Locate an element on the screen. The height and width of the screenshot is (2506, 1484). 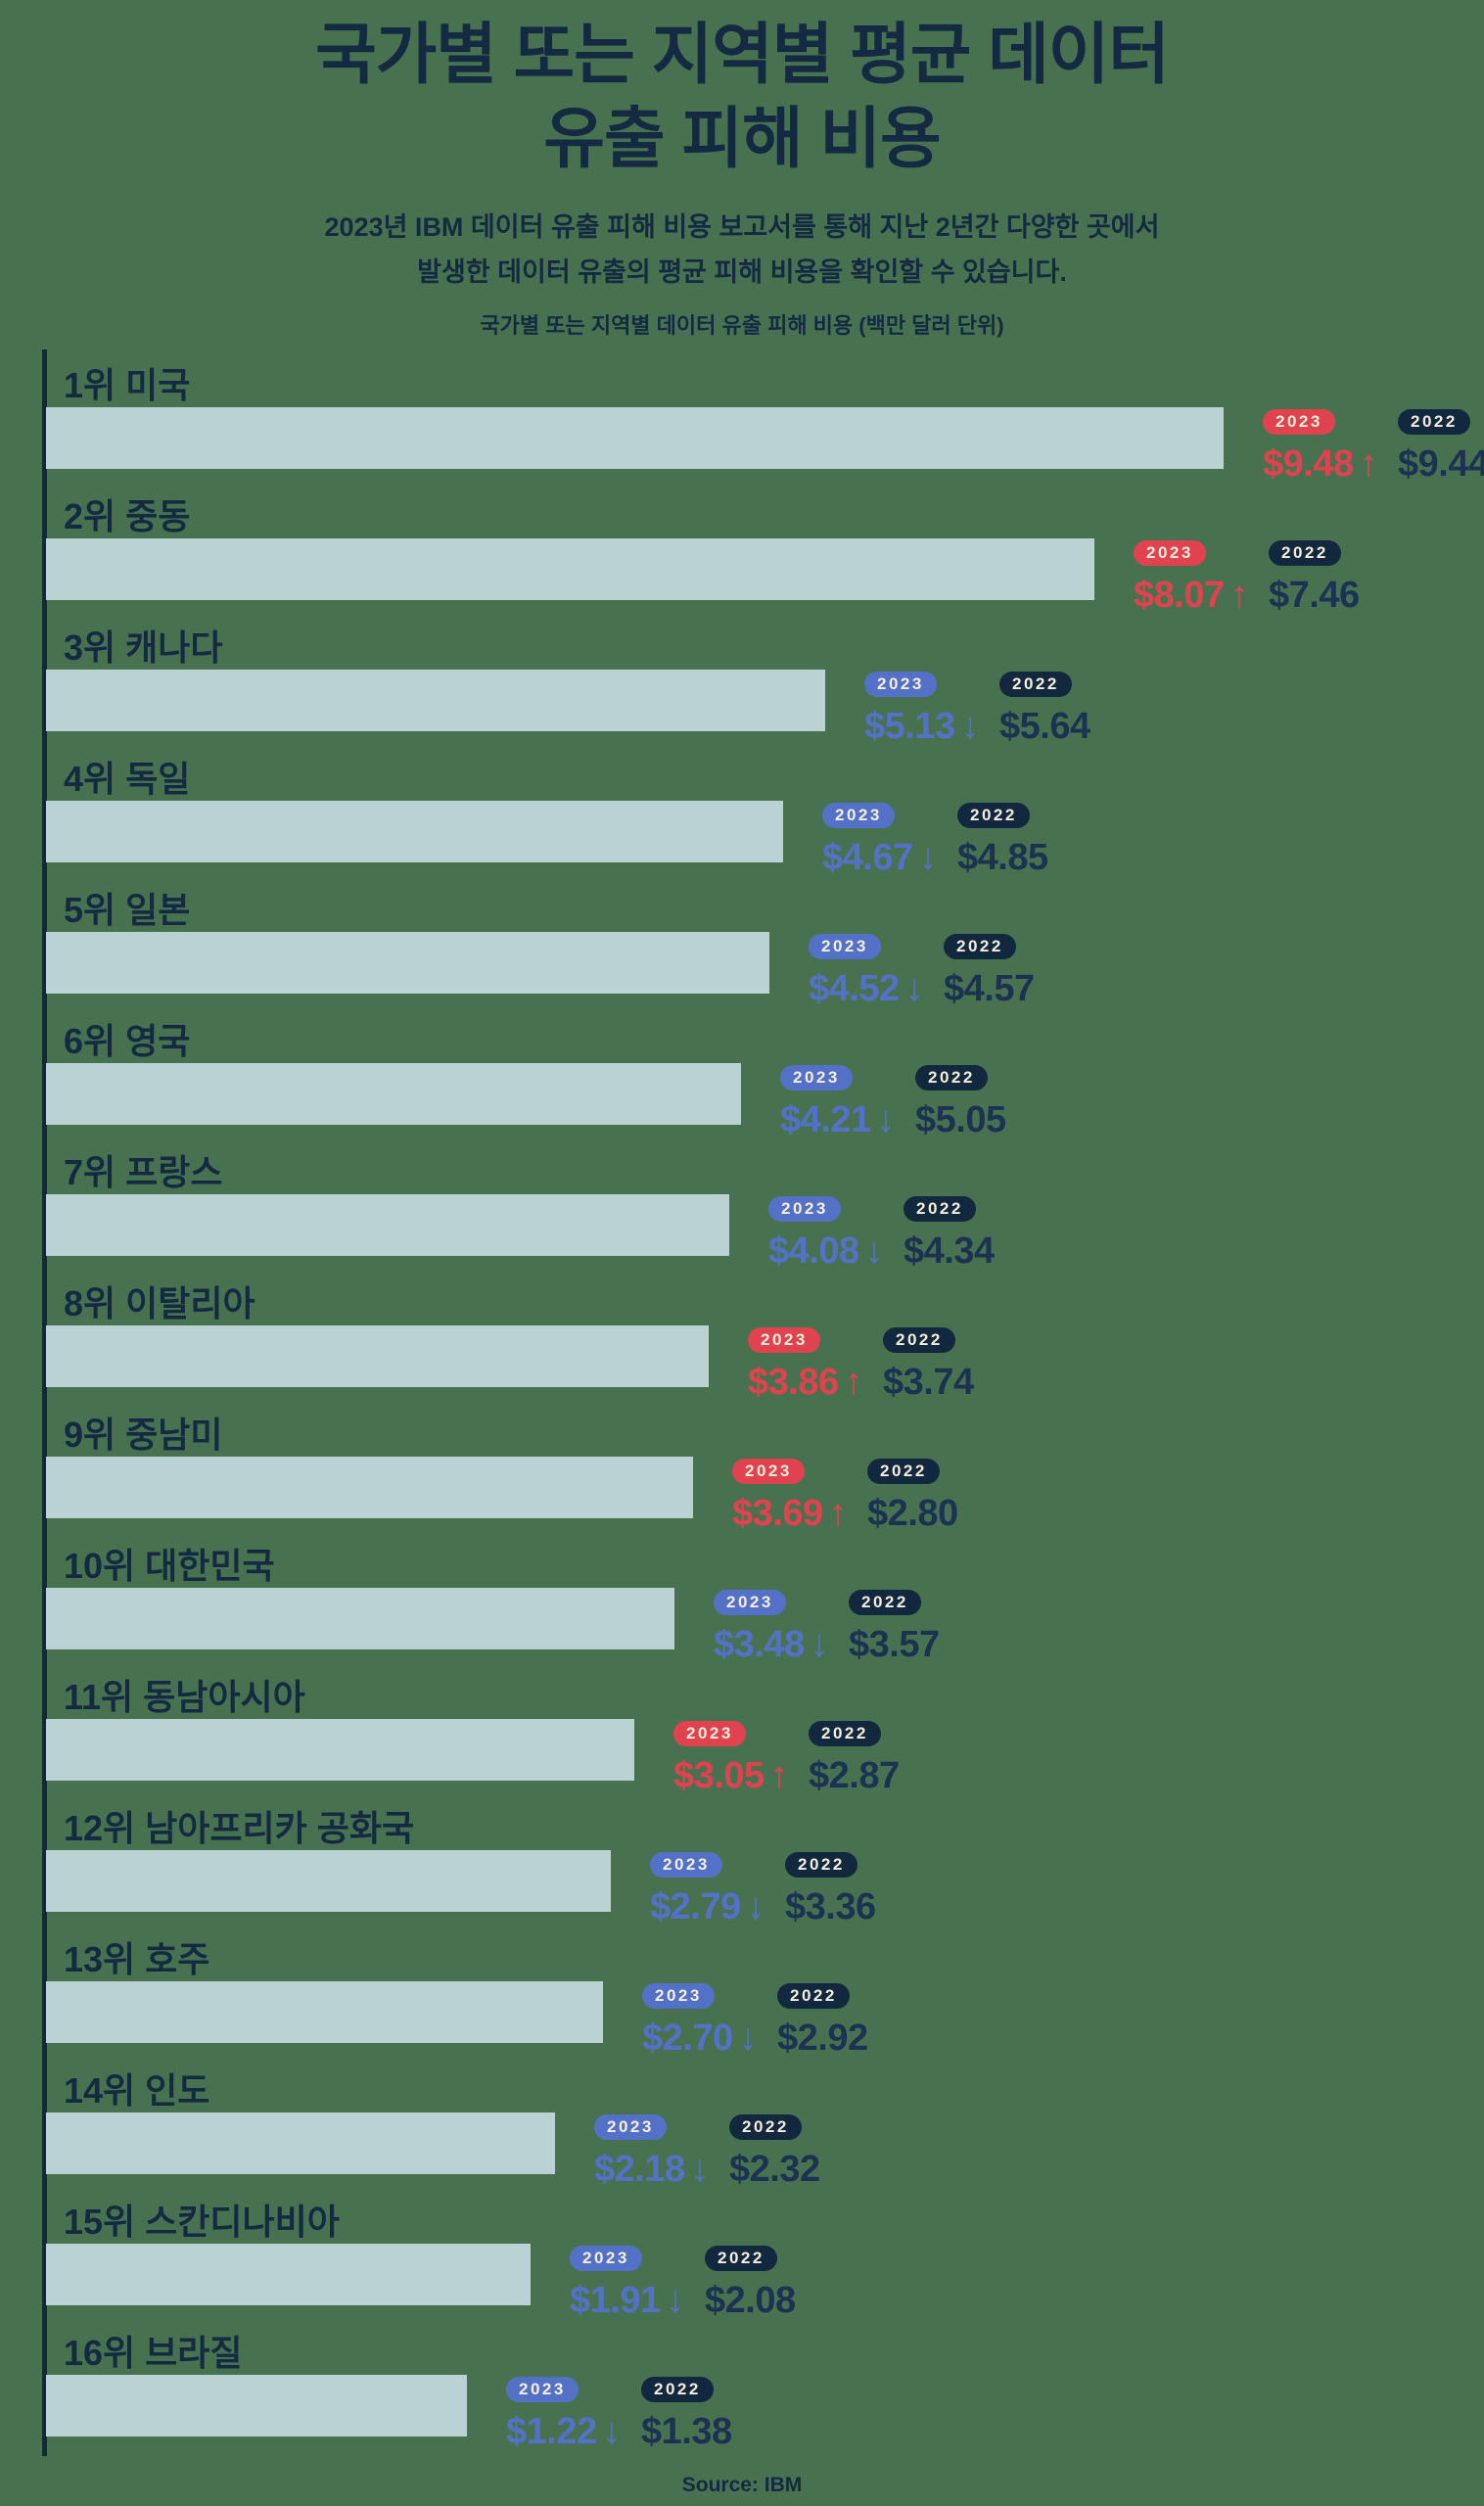
row-body: 2023 $3.69 ↑ 2022 $2.80 is located at coordinates (765, 1496).